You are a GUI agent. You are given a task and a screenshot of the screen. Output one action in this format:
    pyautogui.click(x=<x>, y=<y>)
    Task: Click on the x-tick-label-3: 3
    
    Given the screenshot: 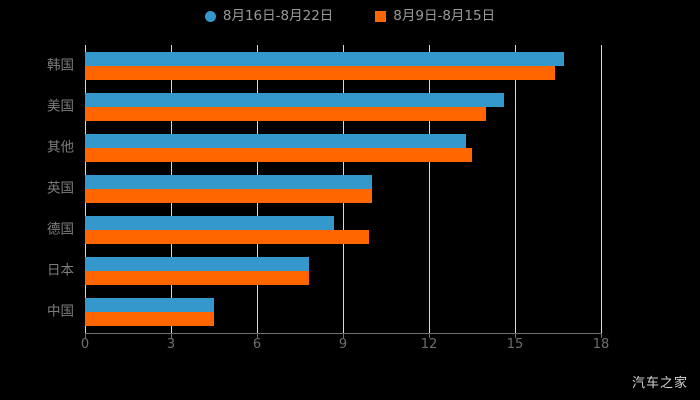 What is the action you would take?
    pyautogui.click(x=171, y=344)
    